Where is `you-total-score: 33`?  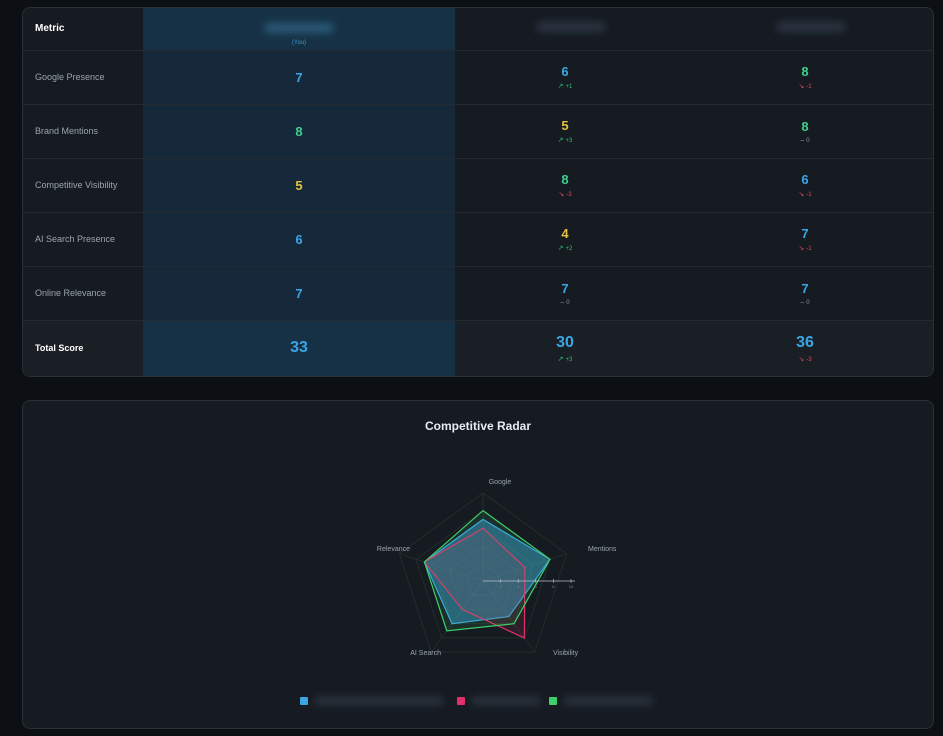
you-total-score: 33 is located at coordinates (299, 348).